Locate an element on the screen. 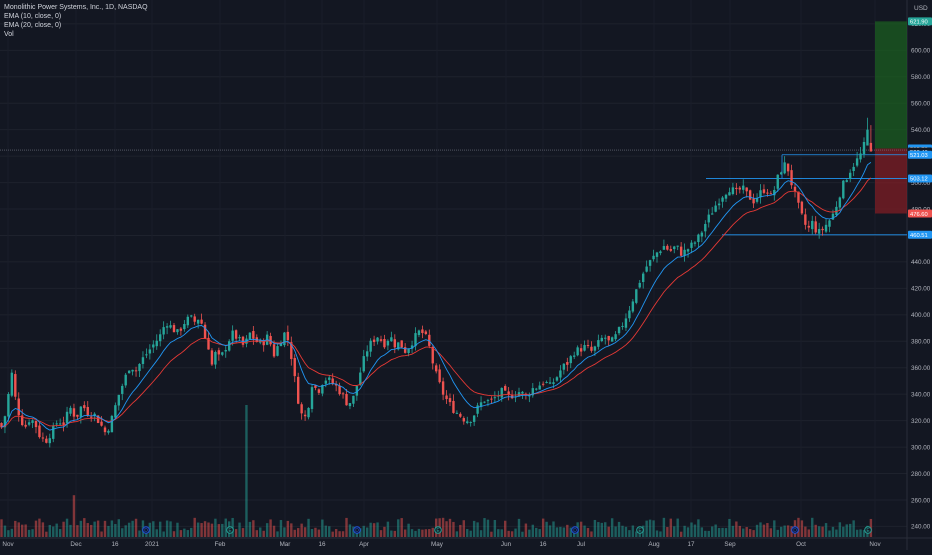  event-marker: E is located at coordinates (640, 530).